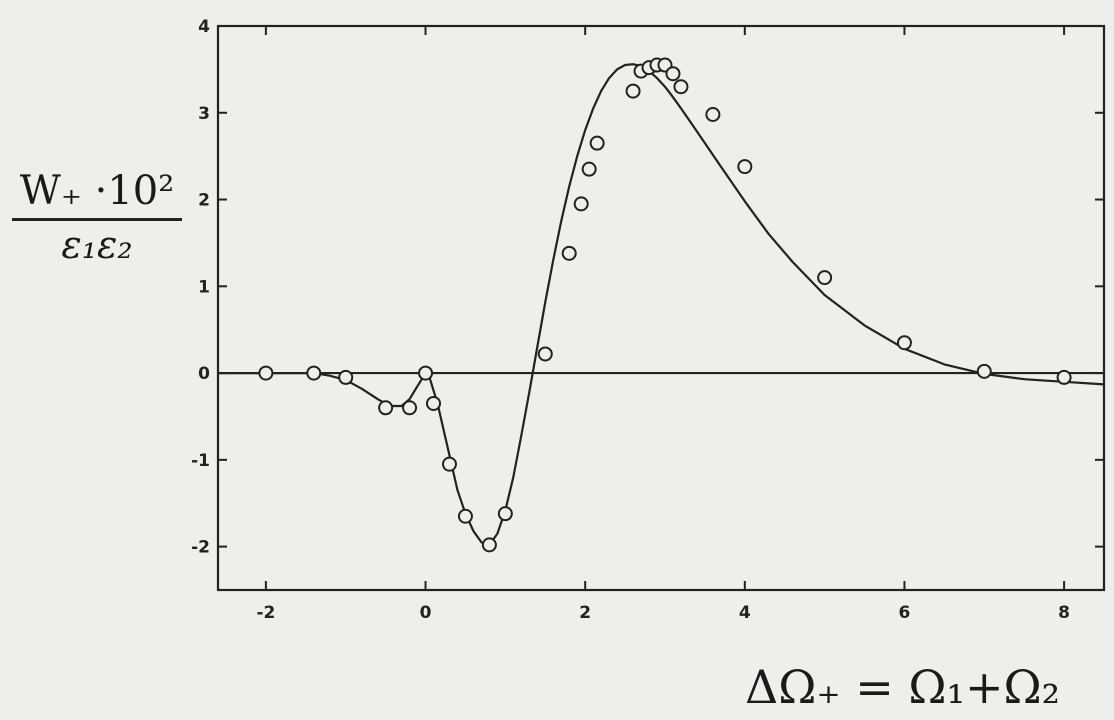 Image resolution: width=1114 pixels, height=720 pixels. I want to click on x-axis-label: ΔΩ₊ = Ω₁+Ω₂, so click(903, 687).